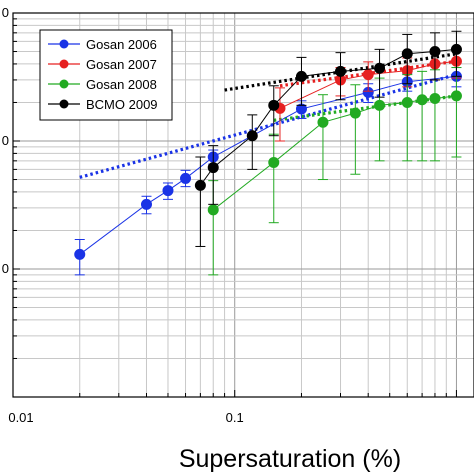 The width and height of the screenshot is (474, 474). Describe the element at coordinates (122, 104) in the screenshot. I see `legend-label: BCMO 2009` at that location.